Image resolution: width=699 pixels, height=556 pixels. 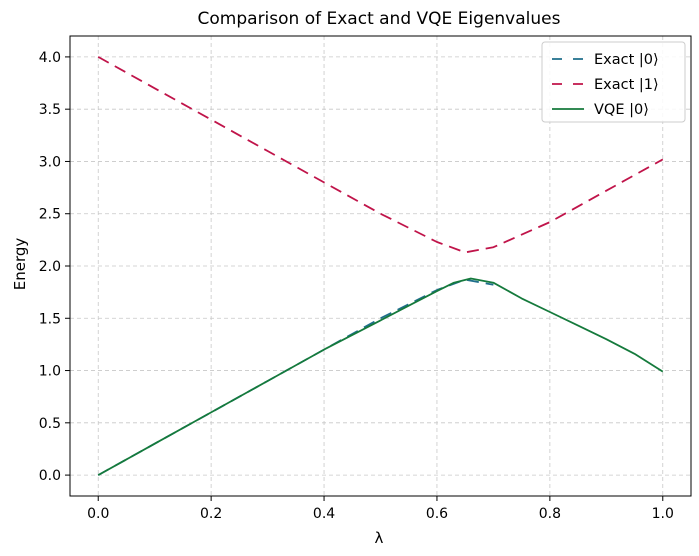 What do you see at coordinates (98, 514) in the screenshot?
I see `x-tick-label: 0.0` at bounding box center [98, 514].